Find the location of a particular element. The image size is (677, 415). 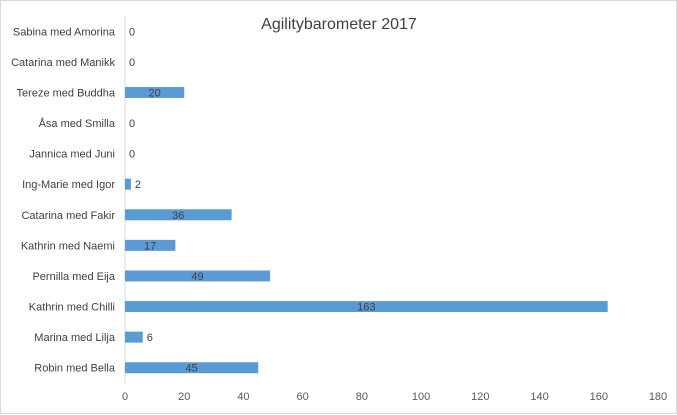

x-tick-label: 180 is located at coordinates (658, 397).